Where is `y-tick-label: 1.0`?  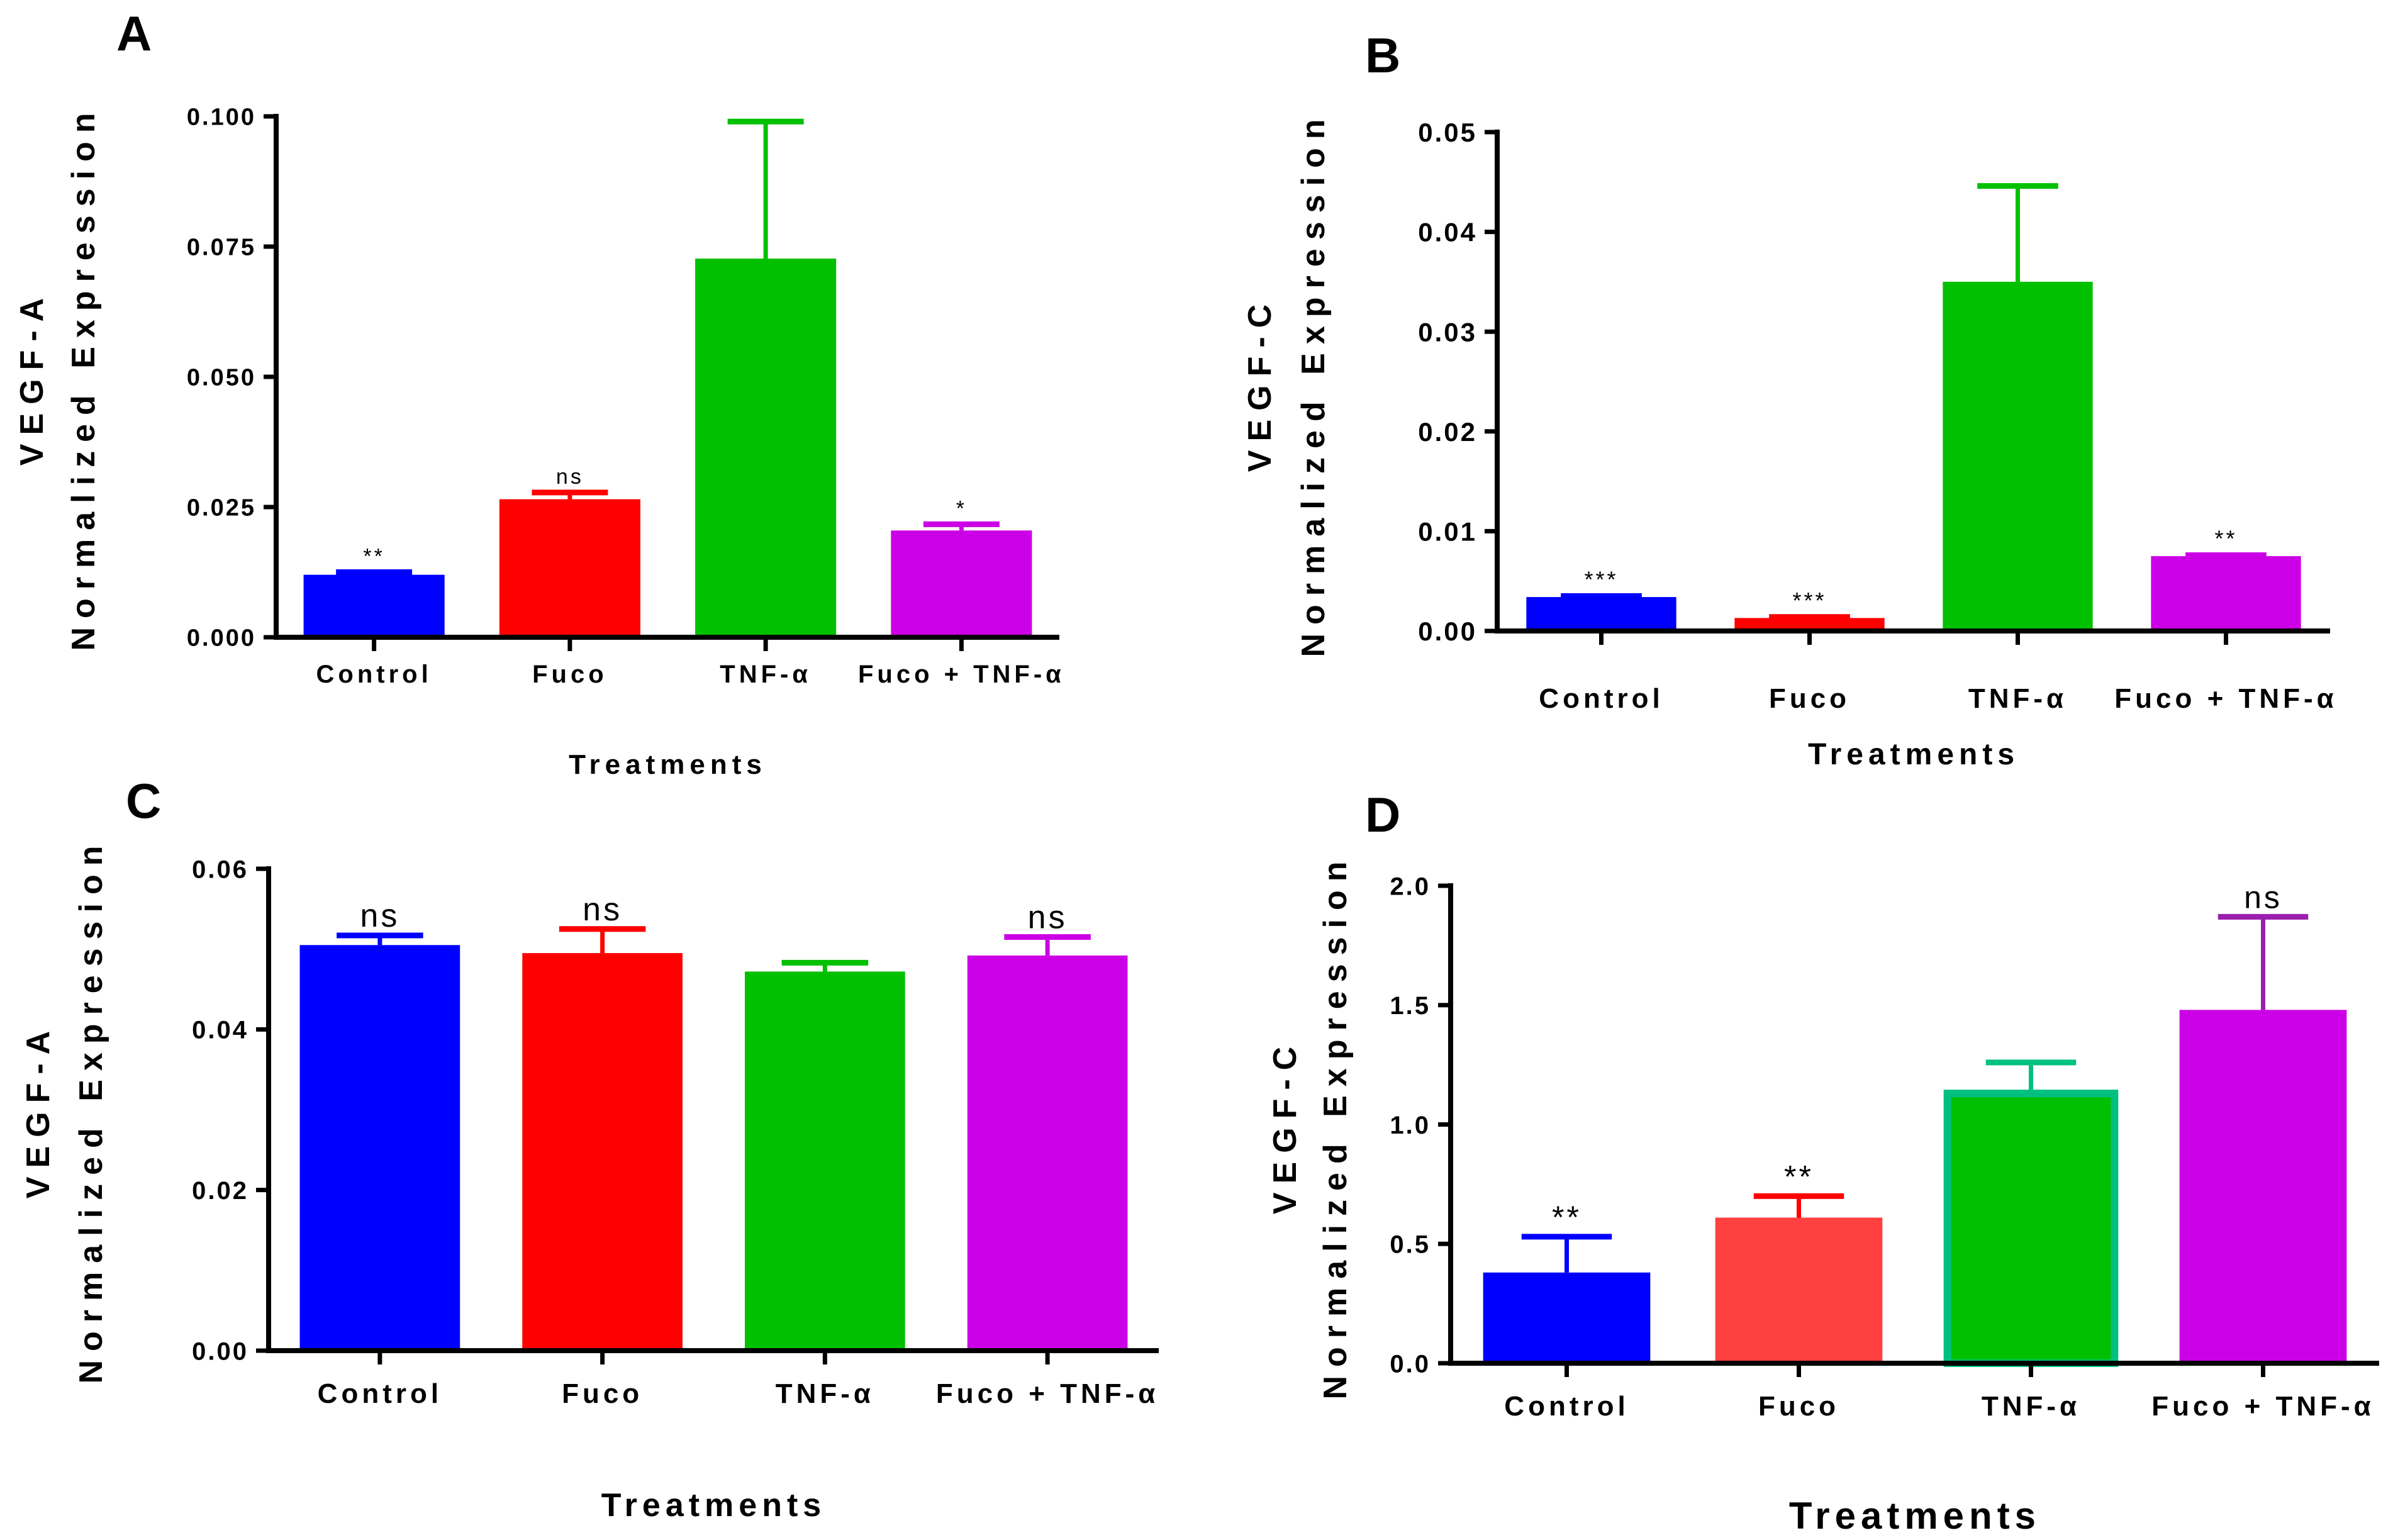 y-tick-label: 1.0 is located at coordinates (1410, 1125).